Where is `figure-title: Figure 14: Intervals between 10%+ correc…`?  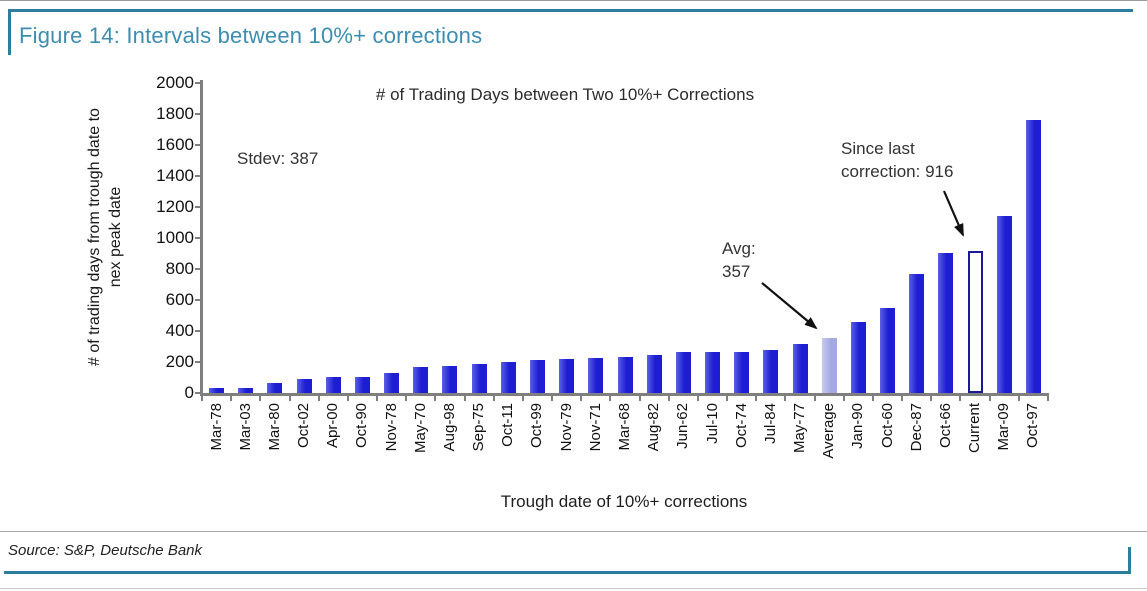 figure-title: Figure 14: Intervals between 10%+ correc… is located at coordinates (251, 35).